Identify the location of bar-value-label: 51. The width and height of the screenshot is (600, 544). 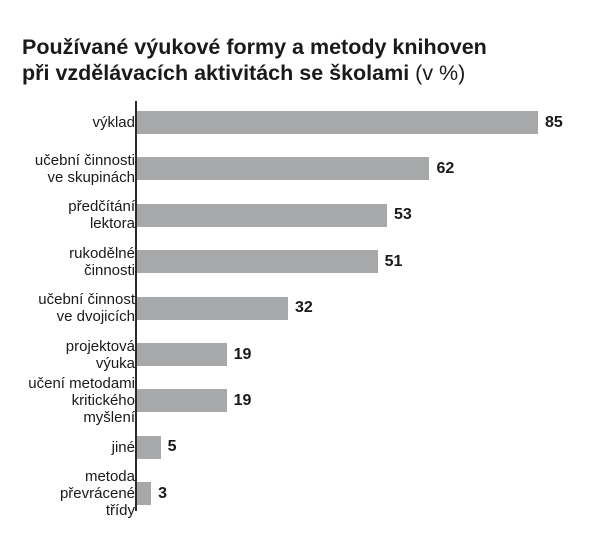
(393, 261).